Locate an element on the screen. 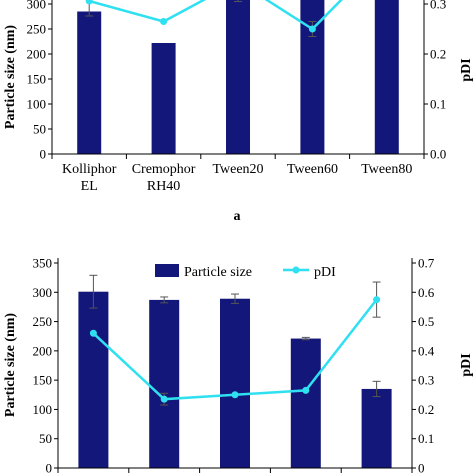 The width and height of the screenshot is (474, 474). y-tick-label-left-1: 150 is located at coordinates (43, 380).